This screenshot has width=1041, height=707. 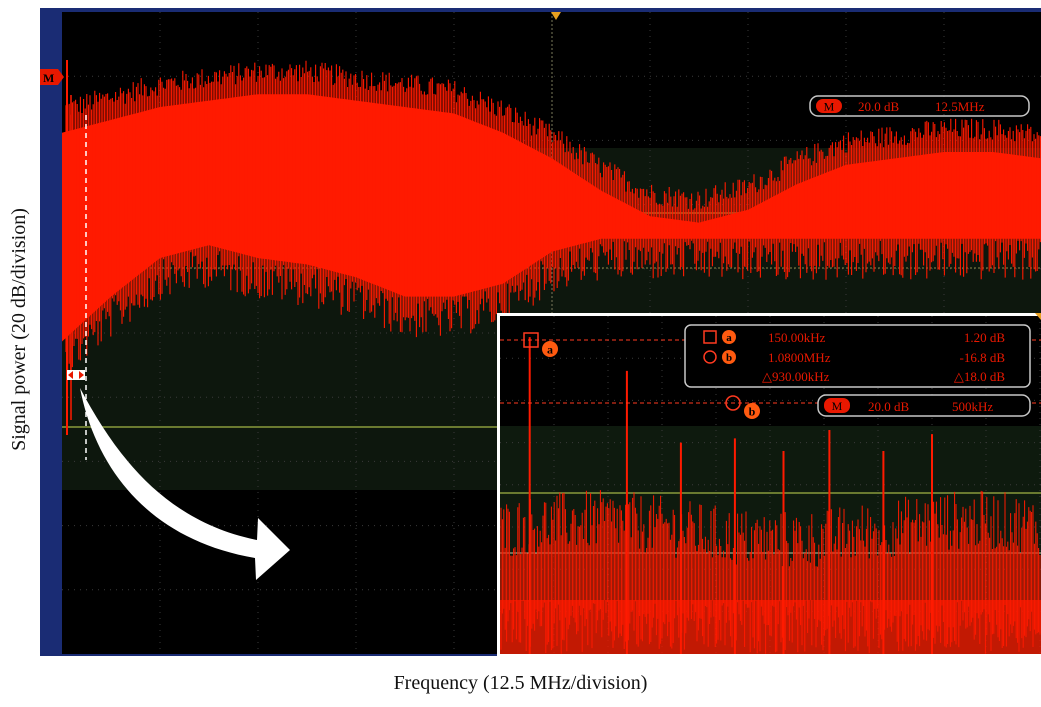 What do you see at coordinates (733, 403) in the screenshot?
I see `marker-b-circle-icon` at bounding box center [733, 403].